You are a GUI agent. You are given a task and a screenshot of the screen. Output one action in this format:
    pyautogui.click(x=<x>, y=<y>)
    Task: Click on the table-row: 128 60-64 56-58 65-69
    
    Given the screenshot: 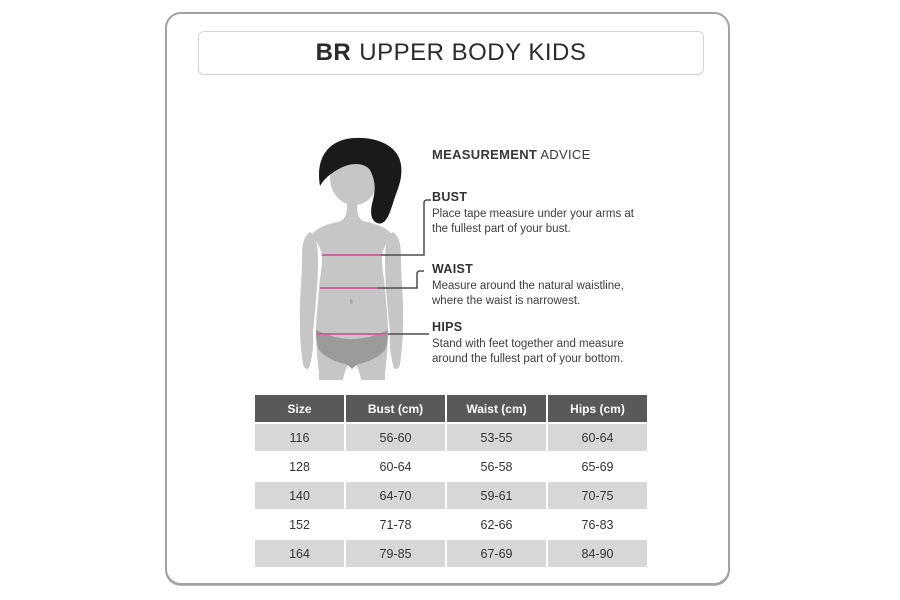 What is the action you would take?
    pyautogui.click(x=451, y=466)
    